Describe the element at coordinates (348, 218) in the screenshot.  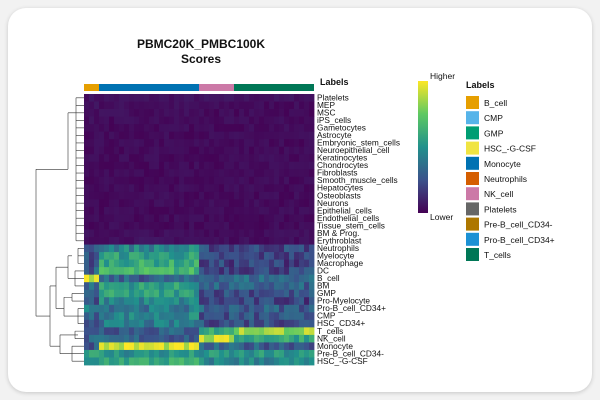
I see `row-label: Endothelial_cells` at that location.